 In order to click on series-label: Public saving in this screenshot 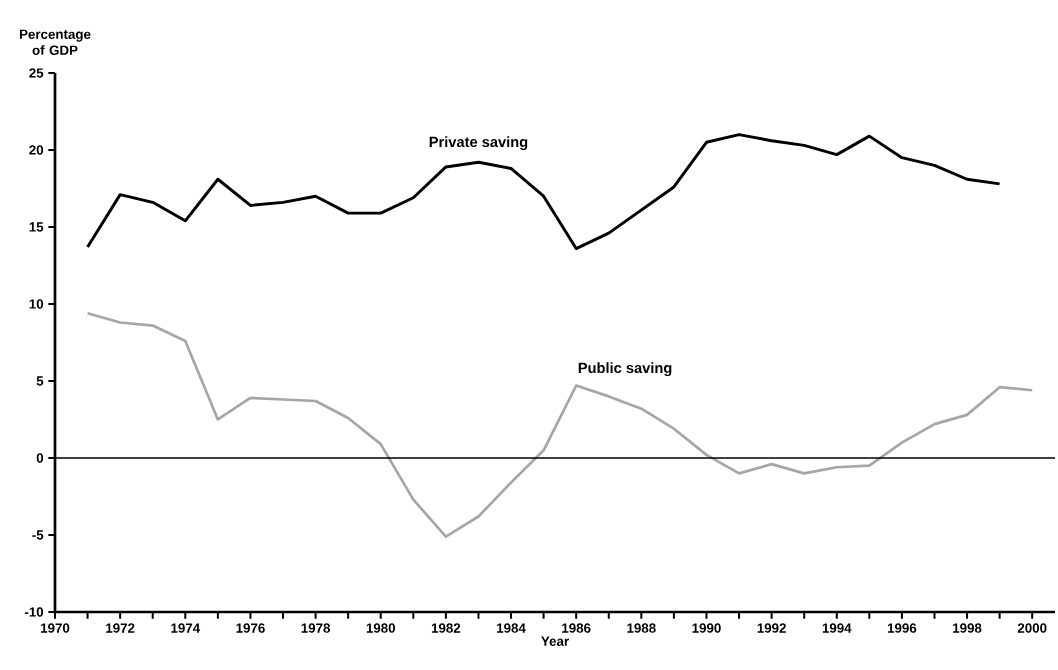, I will do `click(625, 369)`.